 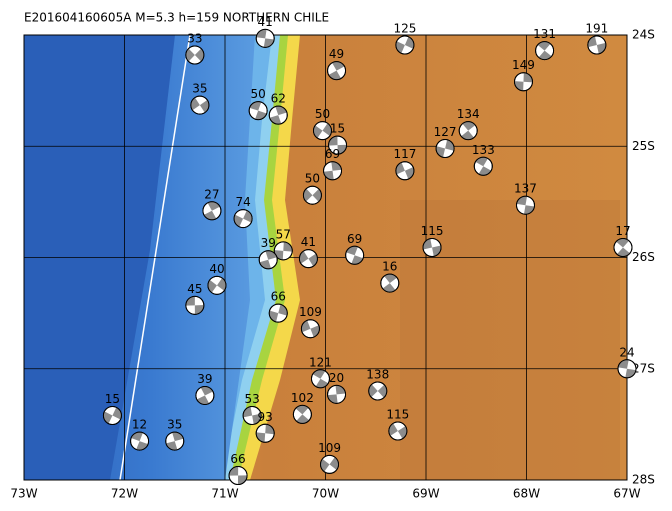 What do you see at coordinates (224, 494) in the screenshot?
I see `x-tick-label: 71W` at bounding box center [224, 494].